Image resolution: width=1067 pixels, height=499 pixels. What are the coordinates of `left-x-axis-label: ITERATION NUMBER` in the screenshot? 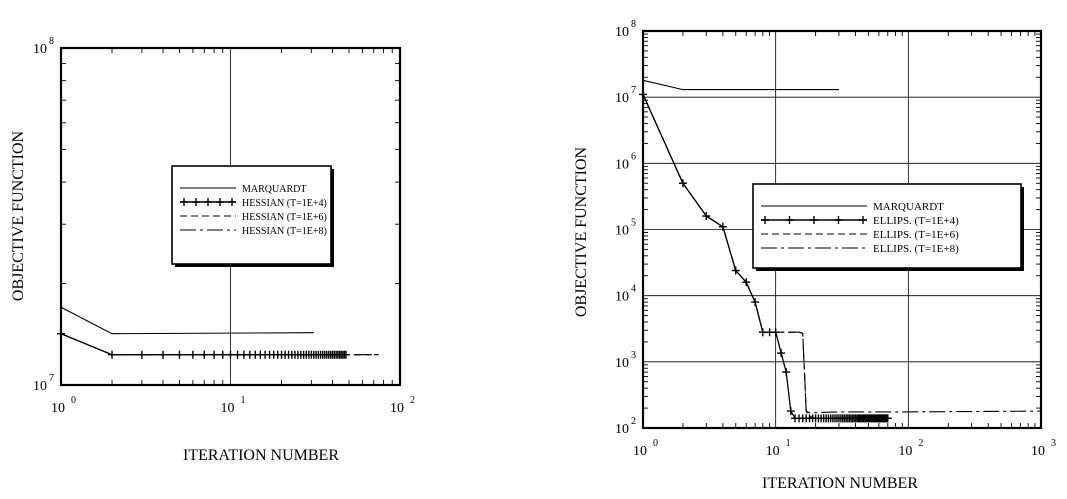 It's located at (261, 455).